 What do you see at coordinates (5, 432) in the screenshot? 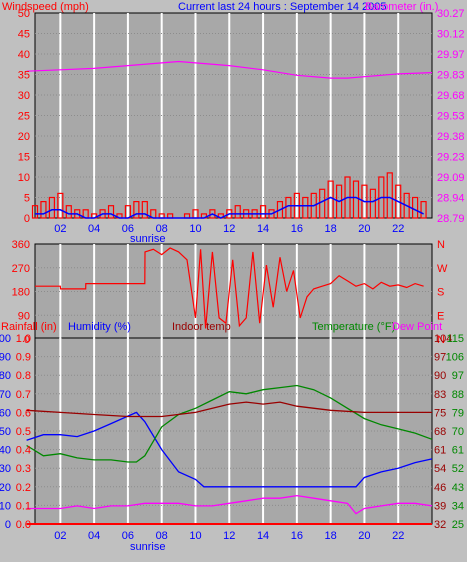
I see `humidity-tick-label: 50` at bounding box center [5, 432].